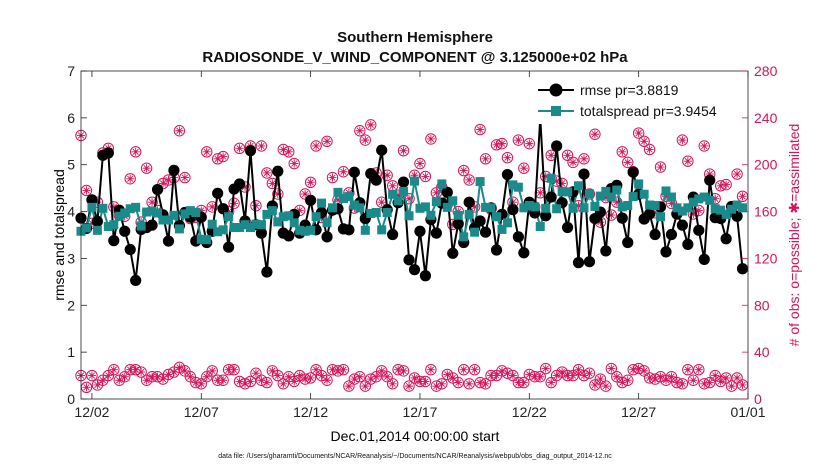  I want to click on y-left-tick-label: 4, so click(71, 212).